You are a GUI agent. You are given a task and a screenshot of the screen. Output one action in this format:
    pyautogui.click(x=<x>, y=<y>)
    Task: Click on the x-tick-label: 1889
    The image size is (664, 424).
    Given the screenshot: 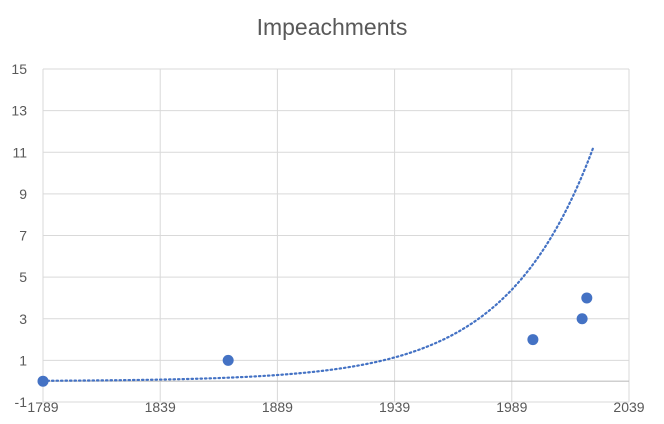 What is the action you would take?
    pyautogui.click(x=277, y=407)
    